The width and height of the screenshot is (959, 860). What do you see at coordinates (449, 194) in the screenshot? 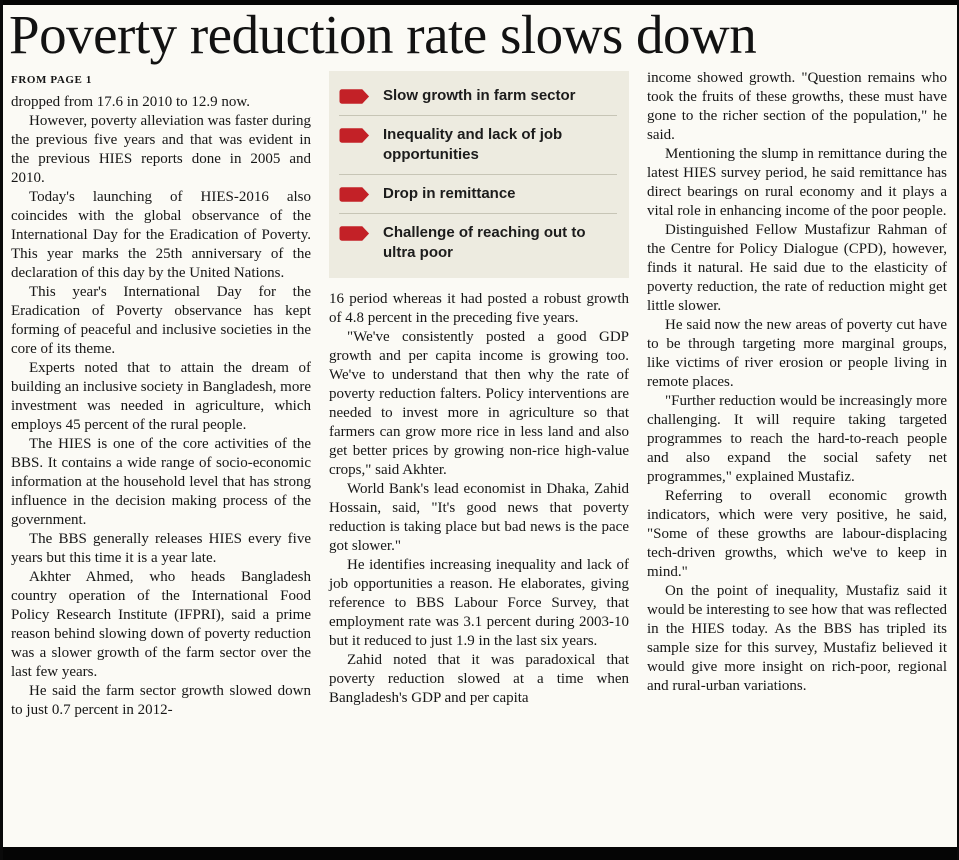
I see `callout-item-label: Drop in remittance` at bounding box center [449, 194].